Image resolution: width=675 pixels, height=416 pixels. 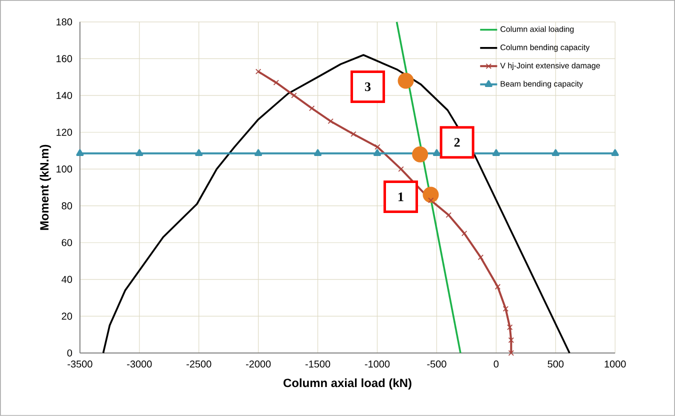 I want to click on x-tick-label: 0, so click(x=496, y=364).